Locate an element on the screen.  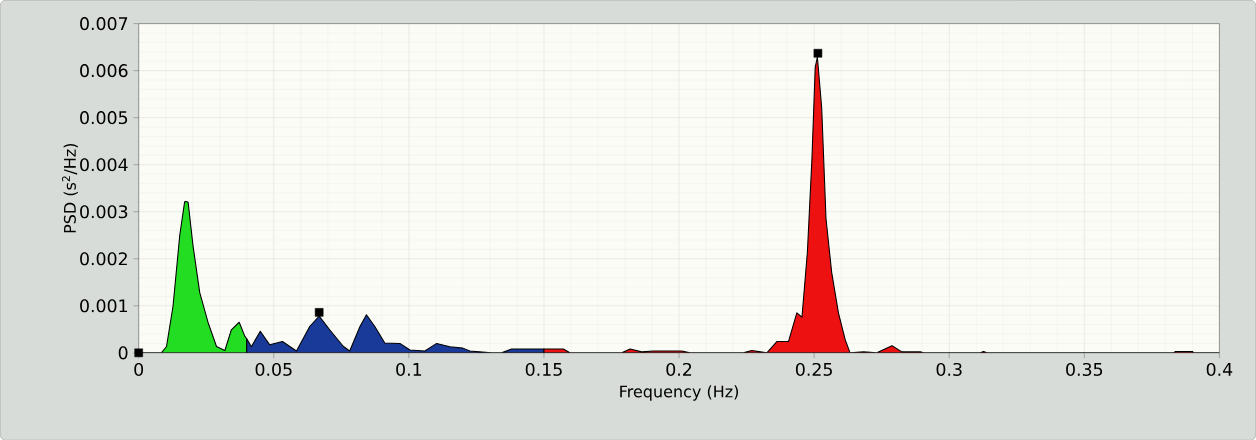
y-tick-label: 0.006 is located at coordinates (104, 70).